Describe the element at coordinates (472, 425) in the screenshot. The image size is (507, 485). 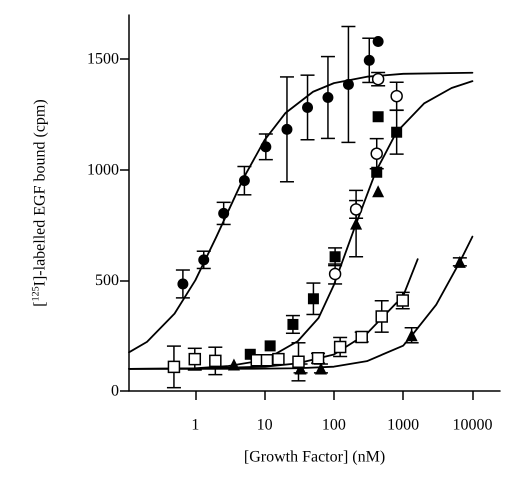
I see `x-tick-label: 10000` at that location.